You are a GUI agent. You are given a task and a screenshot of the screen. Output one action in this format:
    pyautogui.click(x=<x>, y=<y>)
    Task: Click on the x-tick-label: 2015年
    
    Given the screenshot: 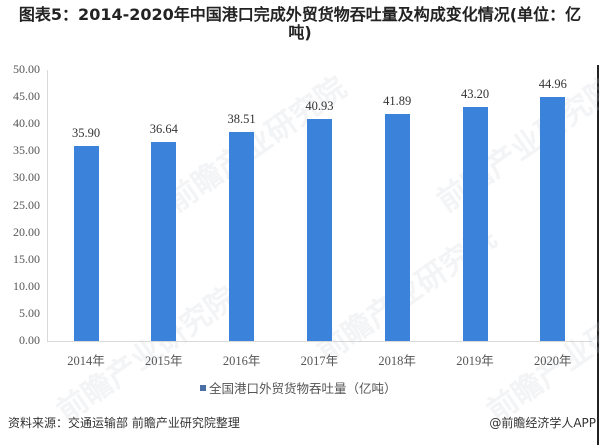 What is the action you would take?
    pyautogui.click(x=164, y=361)
    